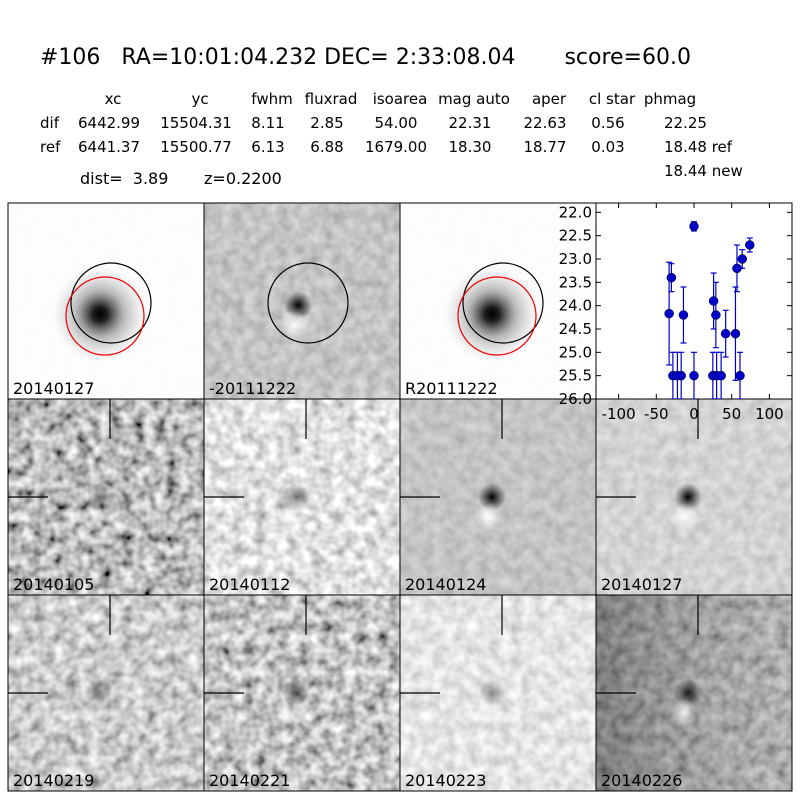 This screenshot has height=800, width=800. I want to click on table-cell: 0.56, so click(607, 123).